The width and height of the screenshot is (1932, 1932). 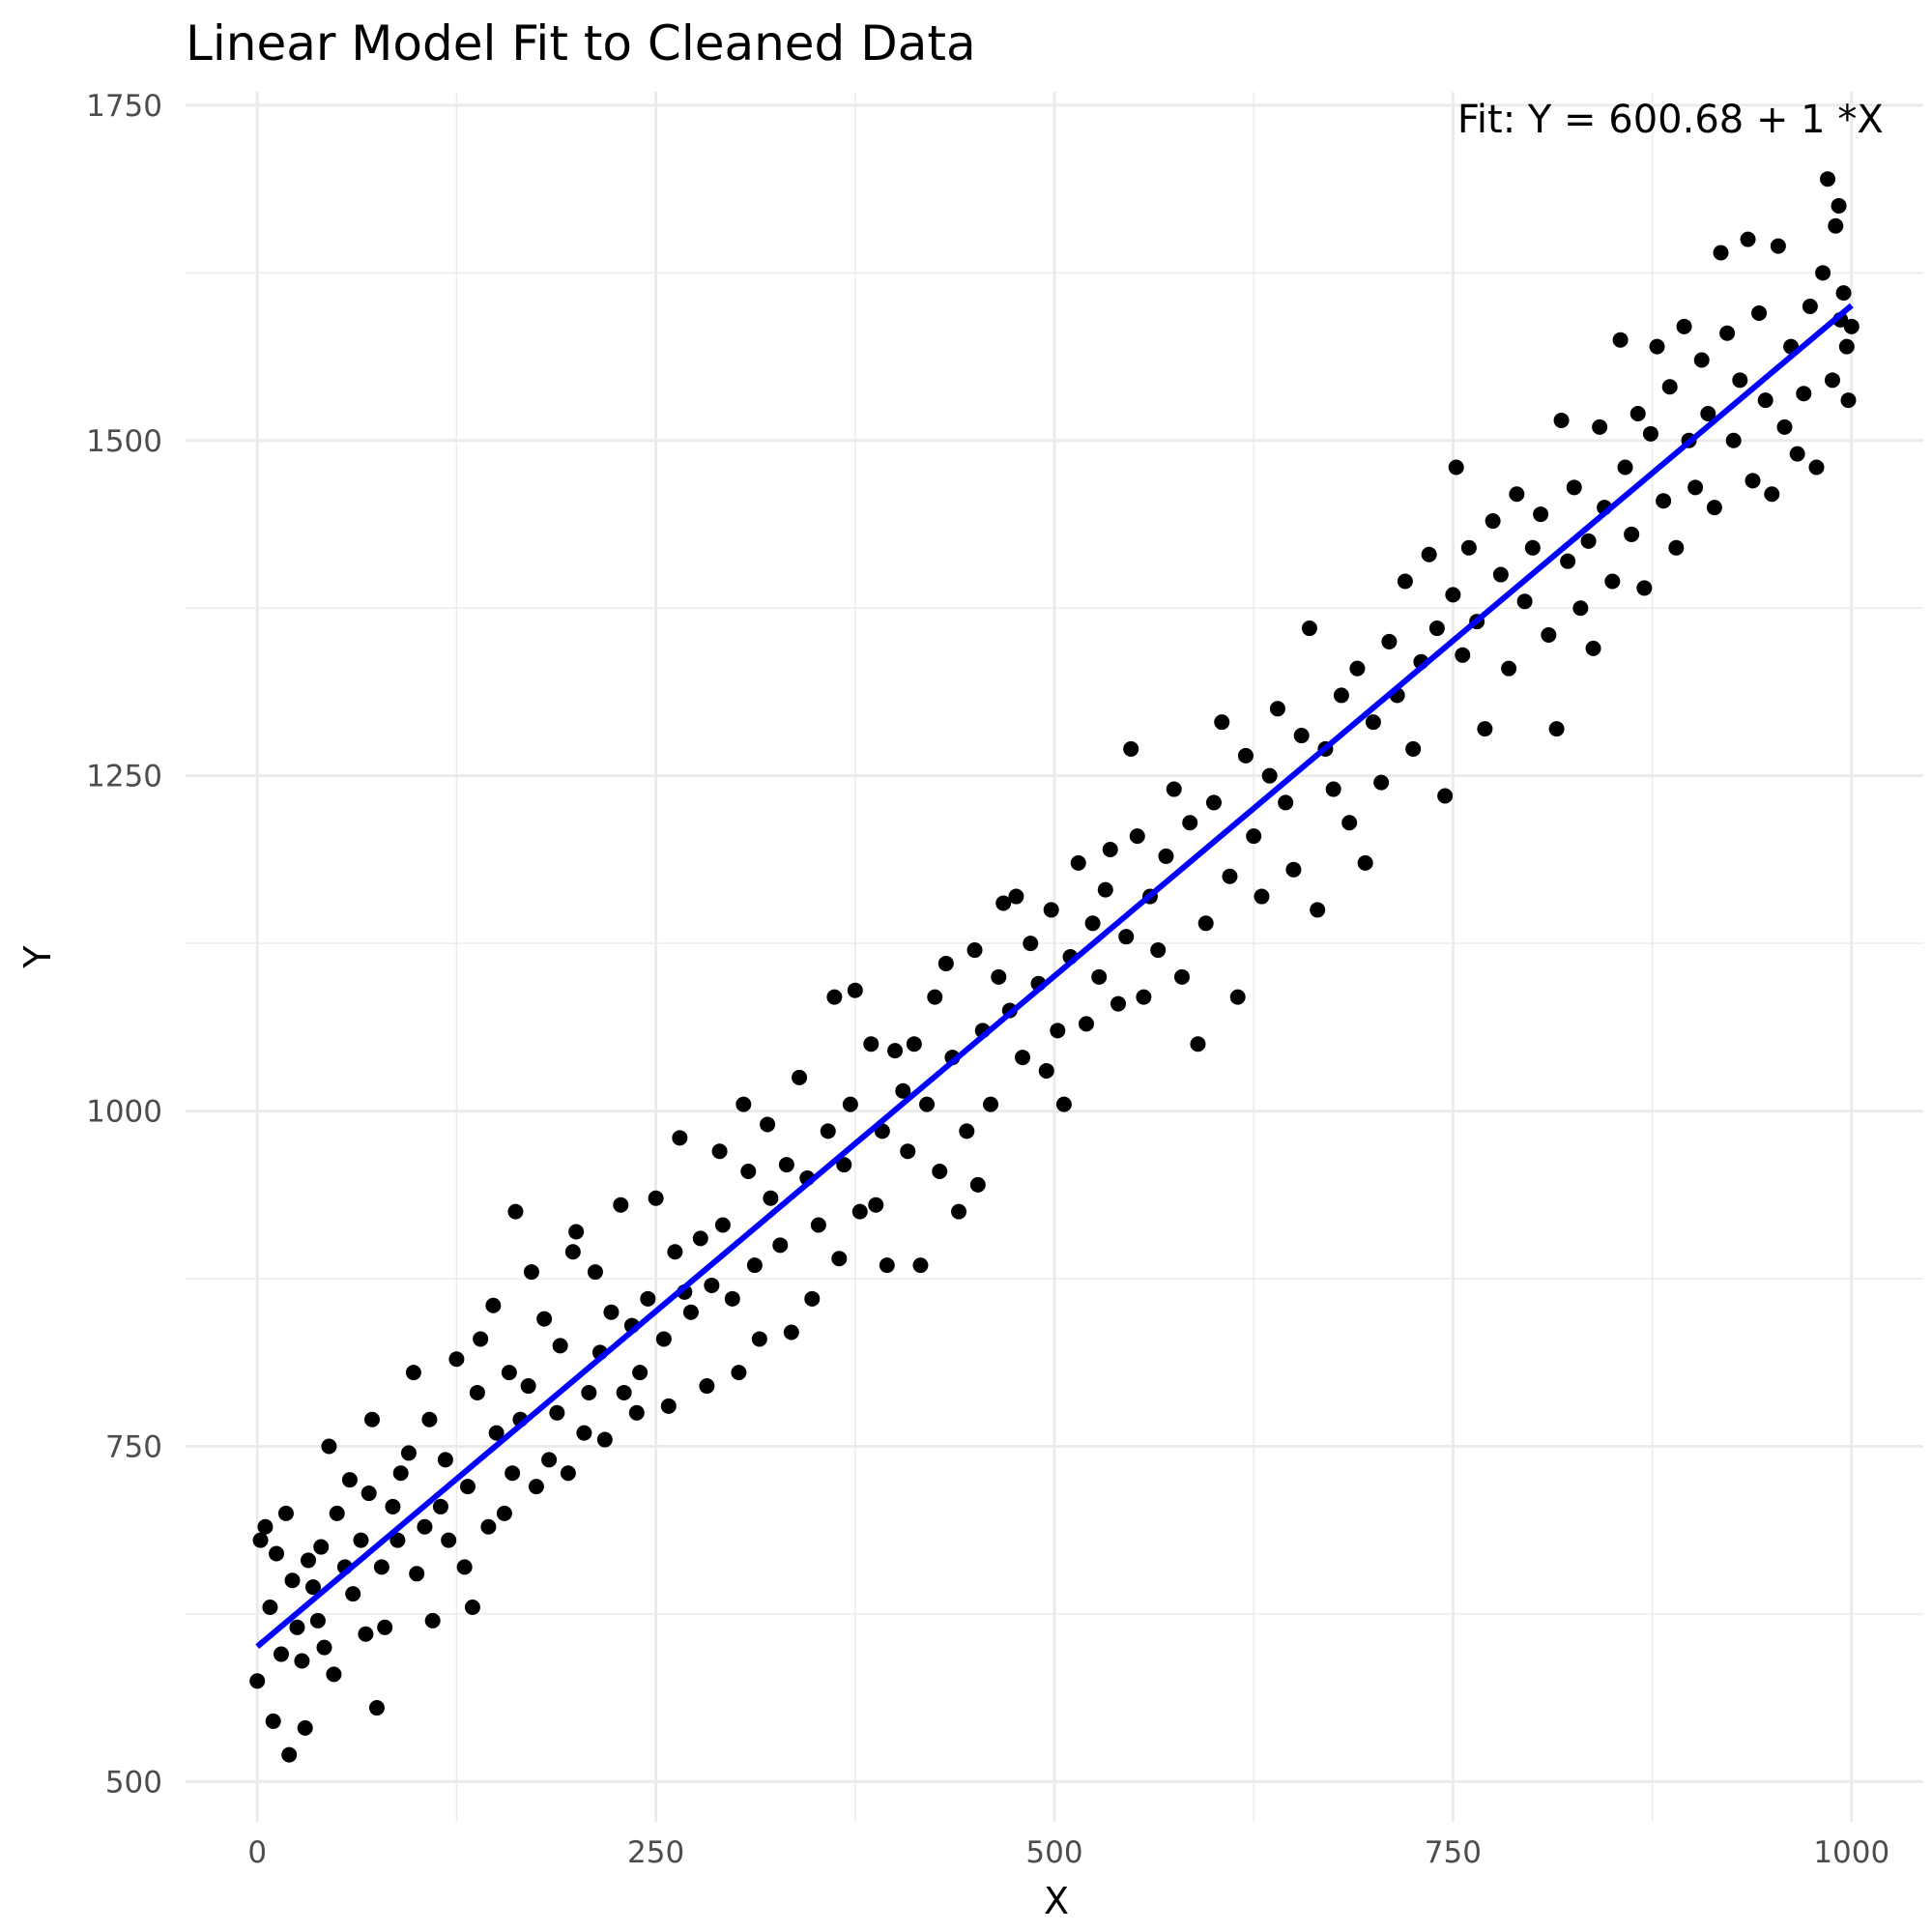 I want to click on chart-title: Linear Model Fit to Cleaned Data, so click(x=581, y=43).